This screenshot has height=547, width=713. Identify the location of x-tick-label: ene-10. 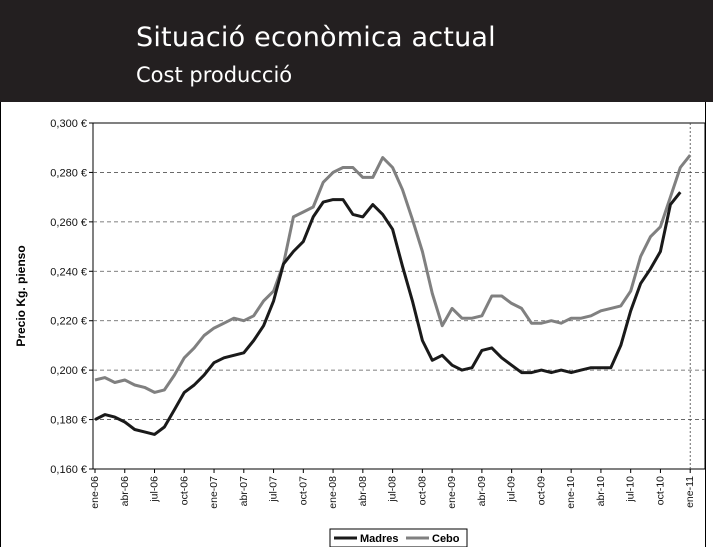
(571, 492).